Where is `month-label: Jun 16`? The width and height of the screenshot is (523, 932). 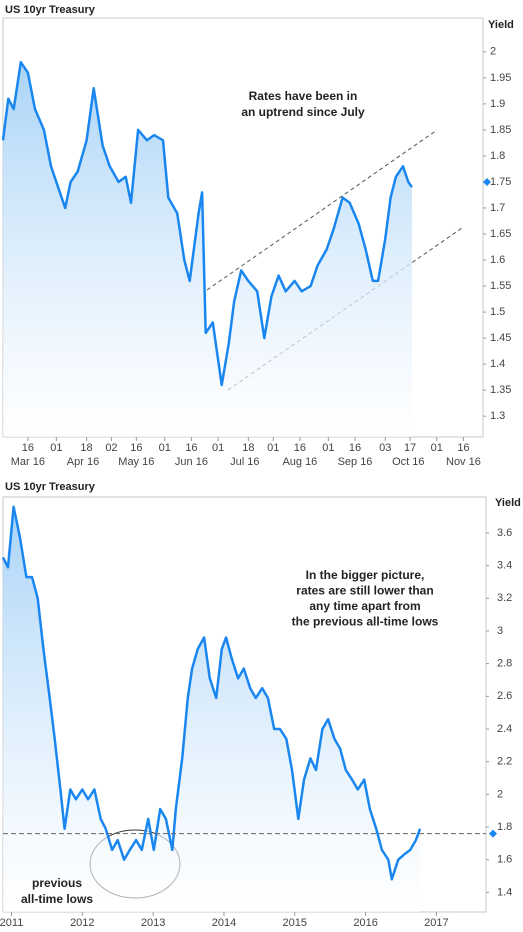 month-label: Jun 16 is located at coordinates (191, 462).